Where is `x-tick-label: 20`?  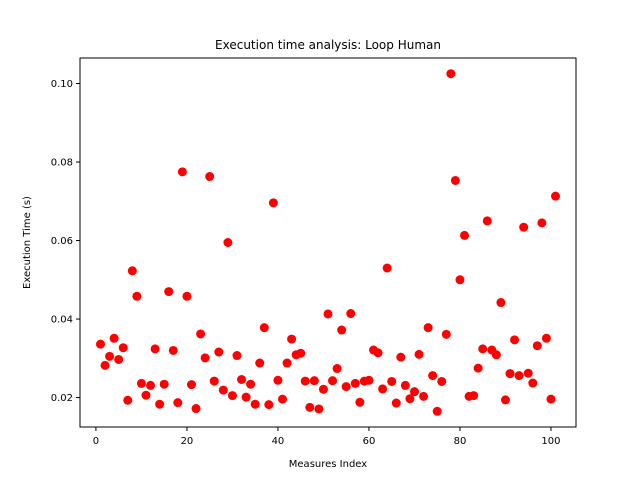
x-tick-label: 20 is located at coordinates (187, 441).